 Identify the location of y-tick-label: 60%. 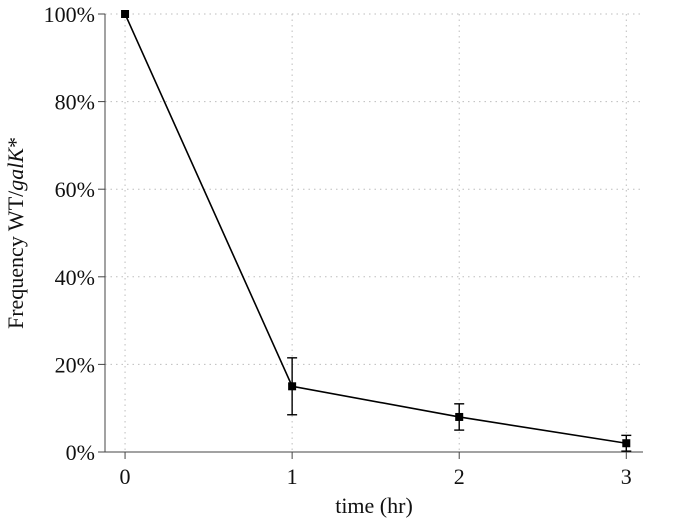
(75, 189).